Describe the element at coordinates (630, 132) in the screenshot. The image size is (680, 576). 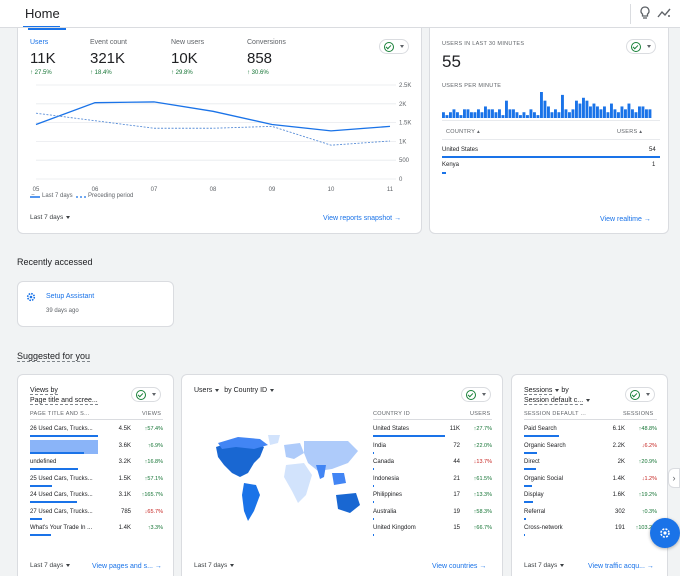
I see `users-column-header: USERS ▴` at that location.